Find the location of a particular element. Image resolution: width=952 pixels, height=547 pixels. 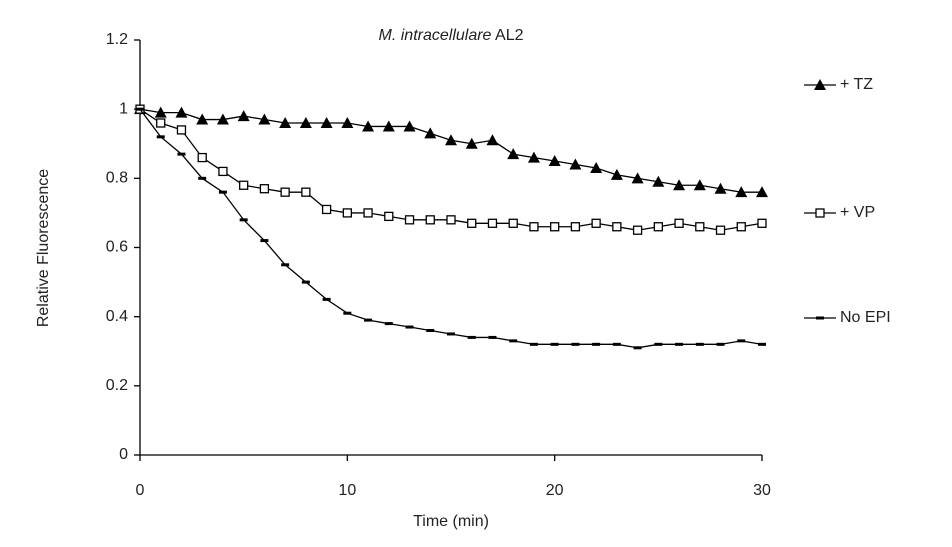

y-tick-label: 0.4 is located at coordinates (117, 316).